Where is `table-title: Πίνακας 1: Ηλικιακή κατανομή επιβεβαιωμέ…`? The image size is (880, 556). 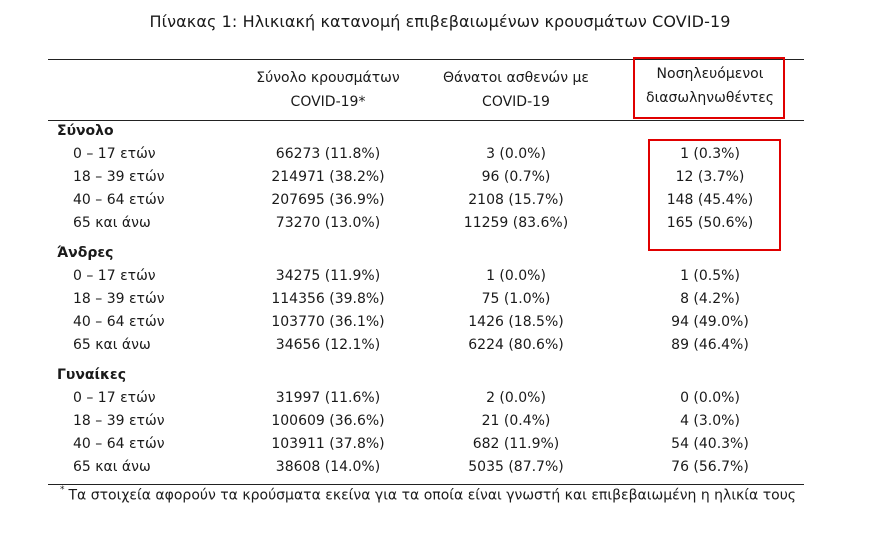 table-title: Πίνακας 1: Ηλικιακή κατανομή επιβεβαιωμέ… is located at coordinates (440, 21).